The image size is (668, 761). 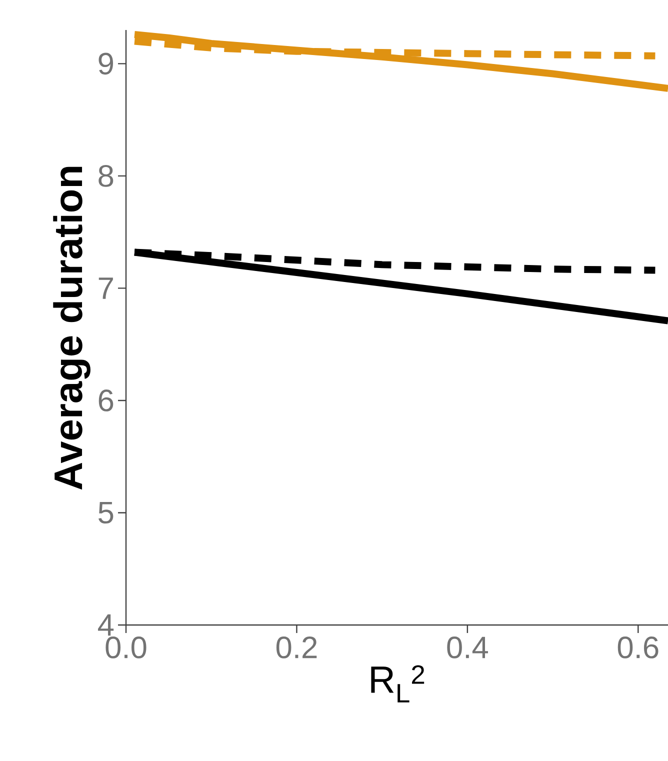 What do you see at coordinates (106, 176) in the screenshot?
I see `y-tick-label: 8` at bounding box center [106, 176].